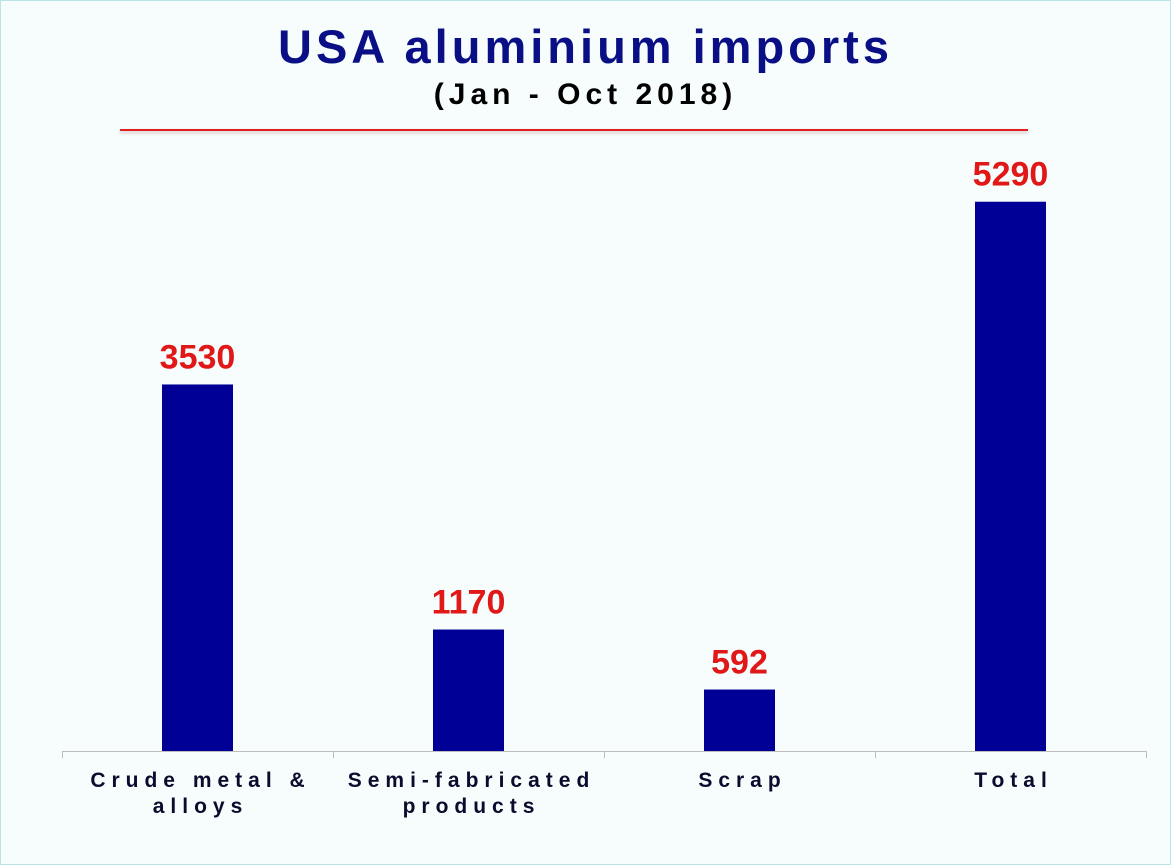 The height and width of the screenshot is (865, 1171). I want to click on x-tick-label: alloys, so click(201, 806).